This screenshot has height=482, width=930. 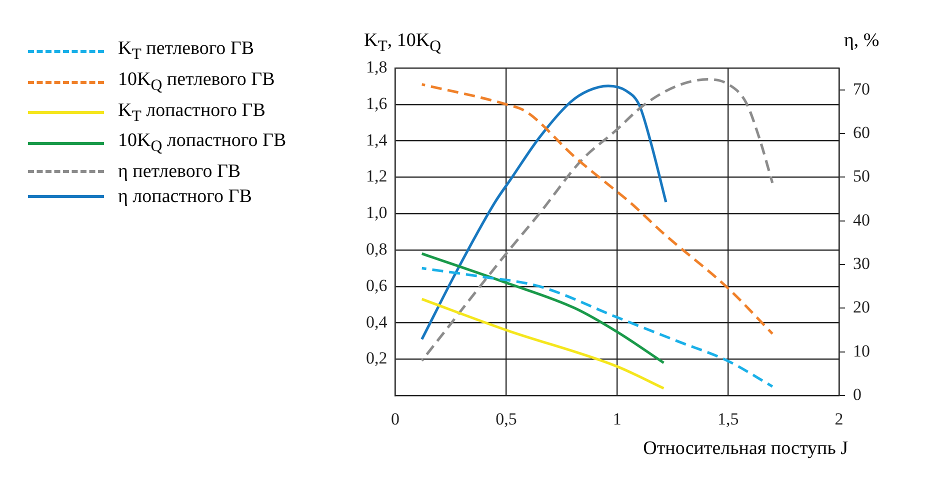 What do you see at coordinates (377, 358) in the screenshot?
I see `y-tick-label: 0,2` at bounding box center [377, 358].